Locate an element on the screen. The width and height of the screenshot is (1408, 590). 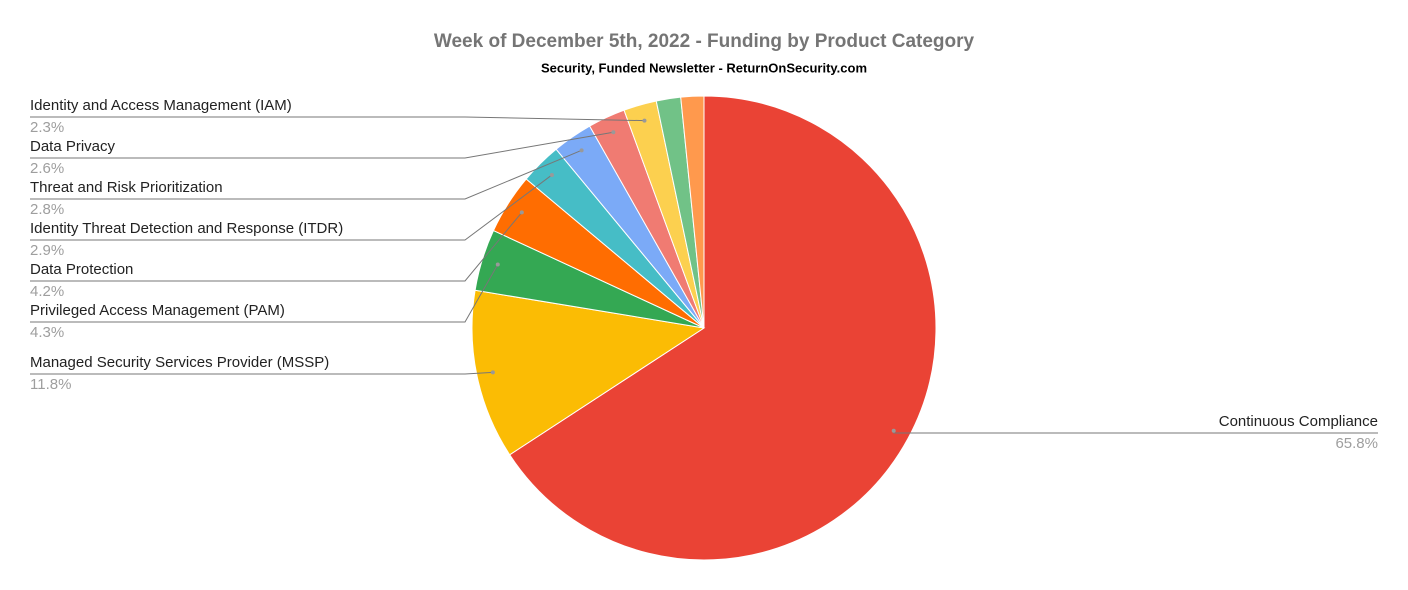
slice-label: Identity and Access Management (IAM) is located at coordinates (161, 105).